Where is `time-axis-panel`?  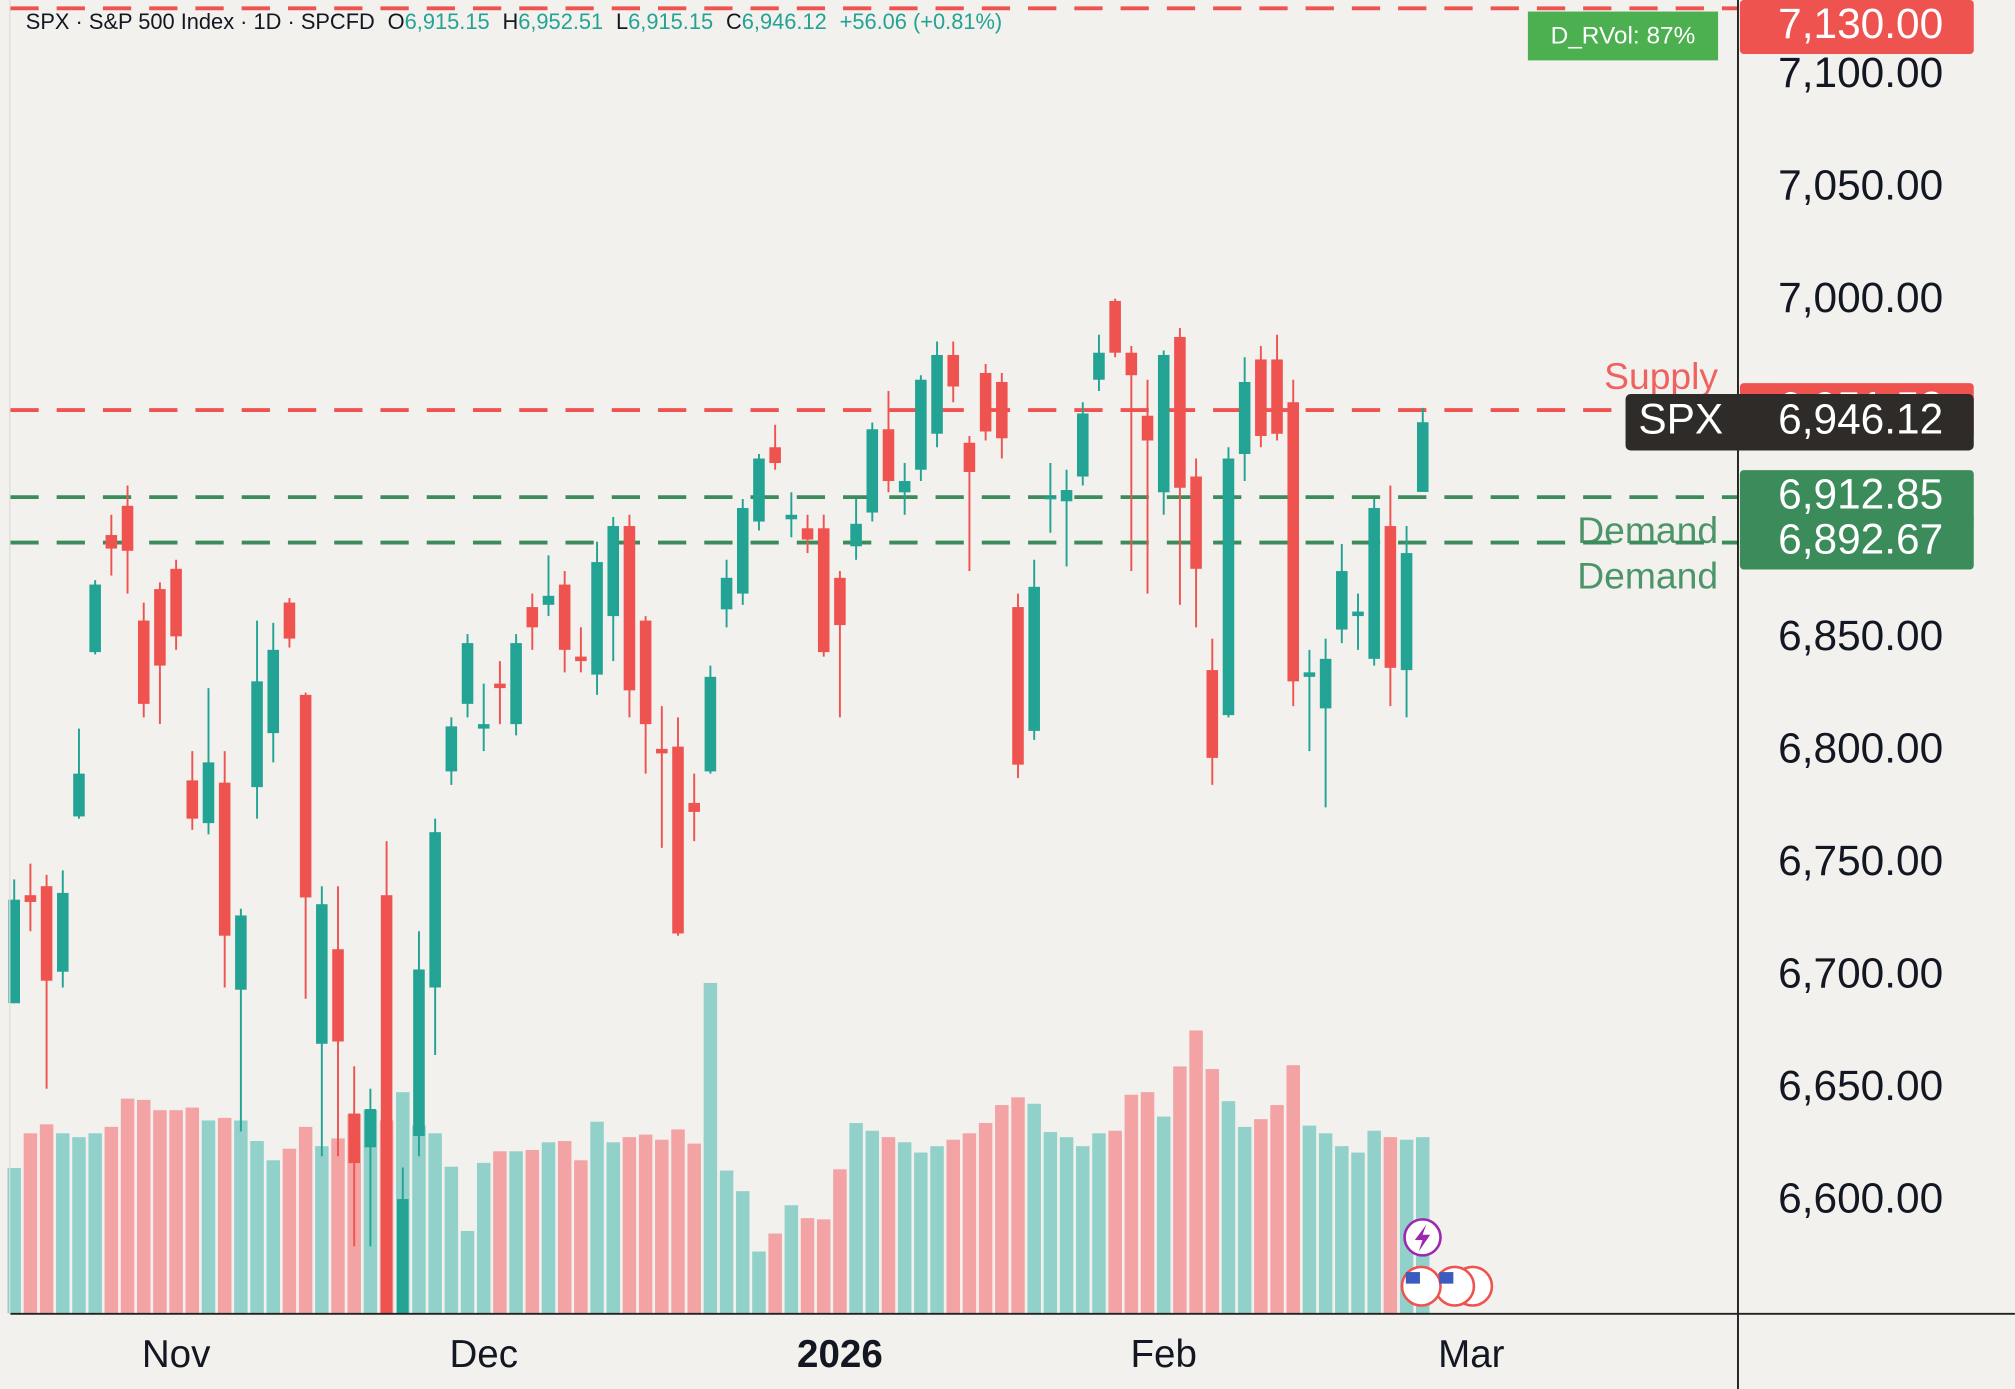 time-axis-panel is located at coordinates (1007, 1351).